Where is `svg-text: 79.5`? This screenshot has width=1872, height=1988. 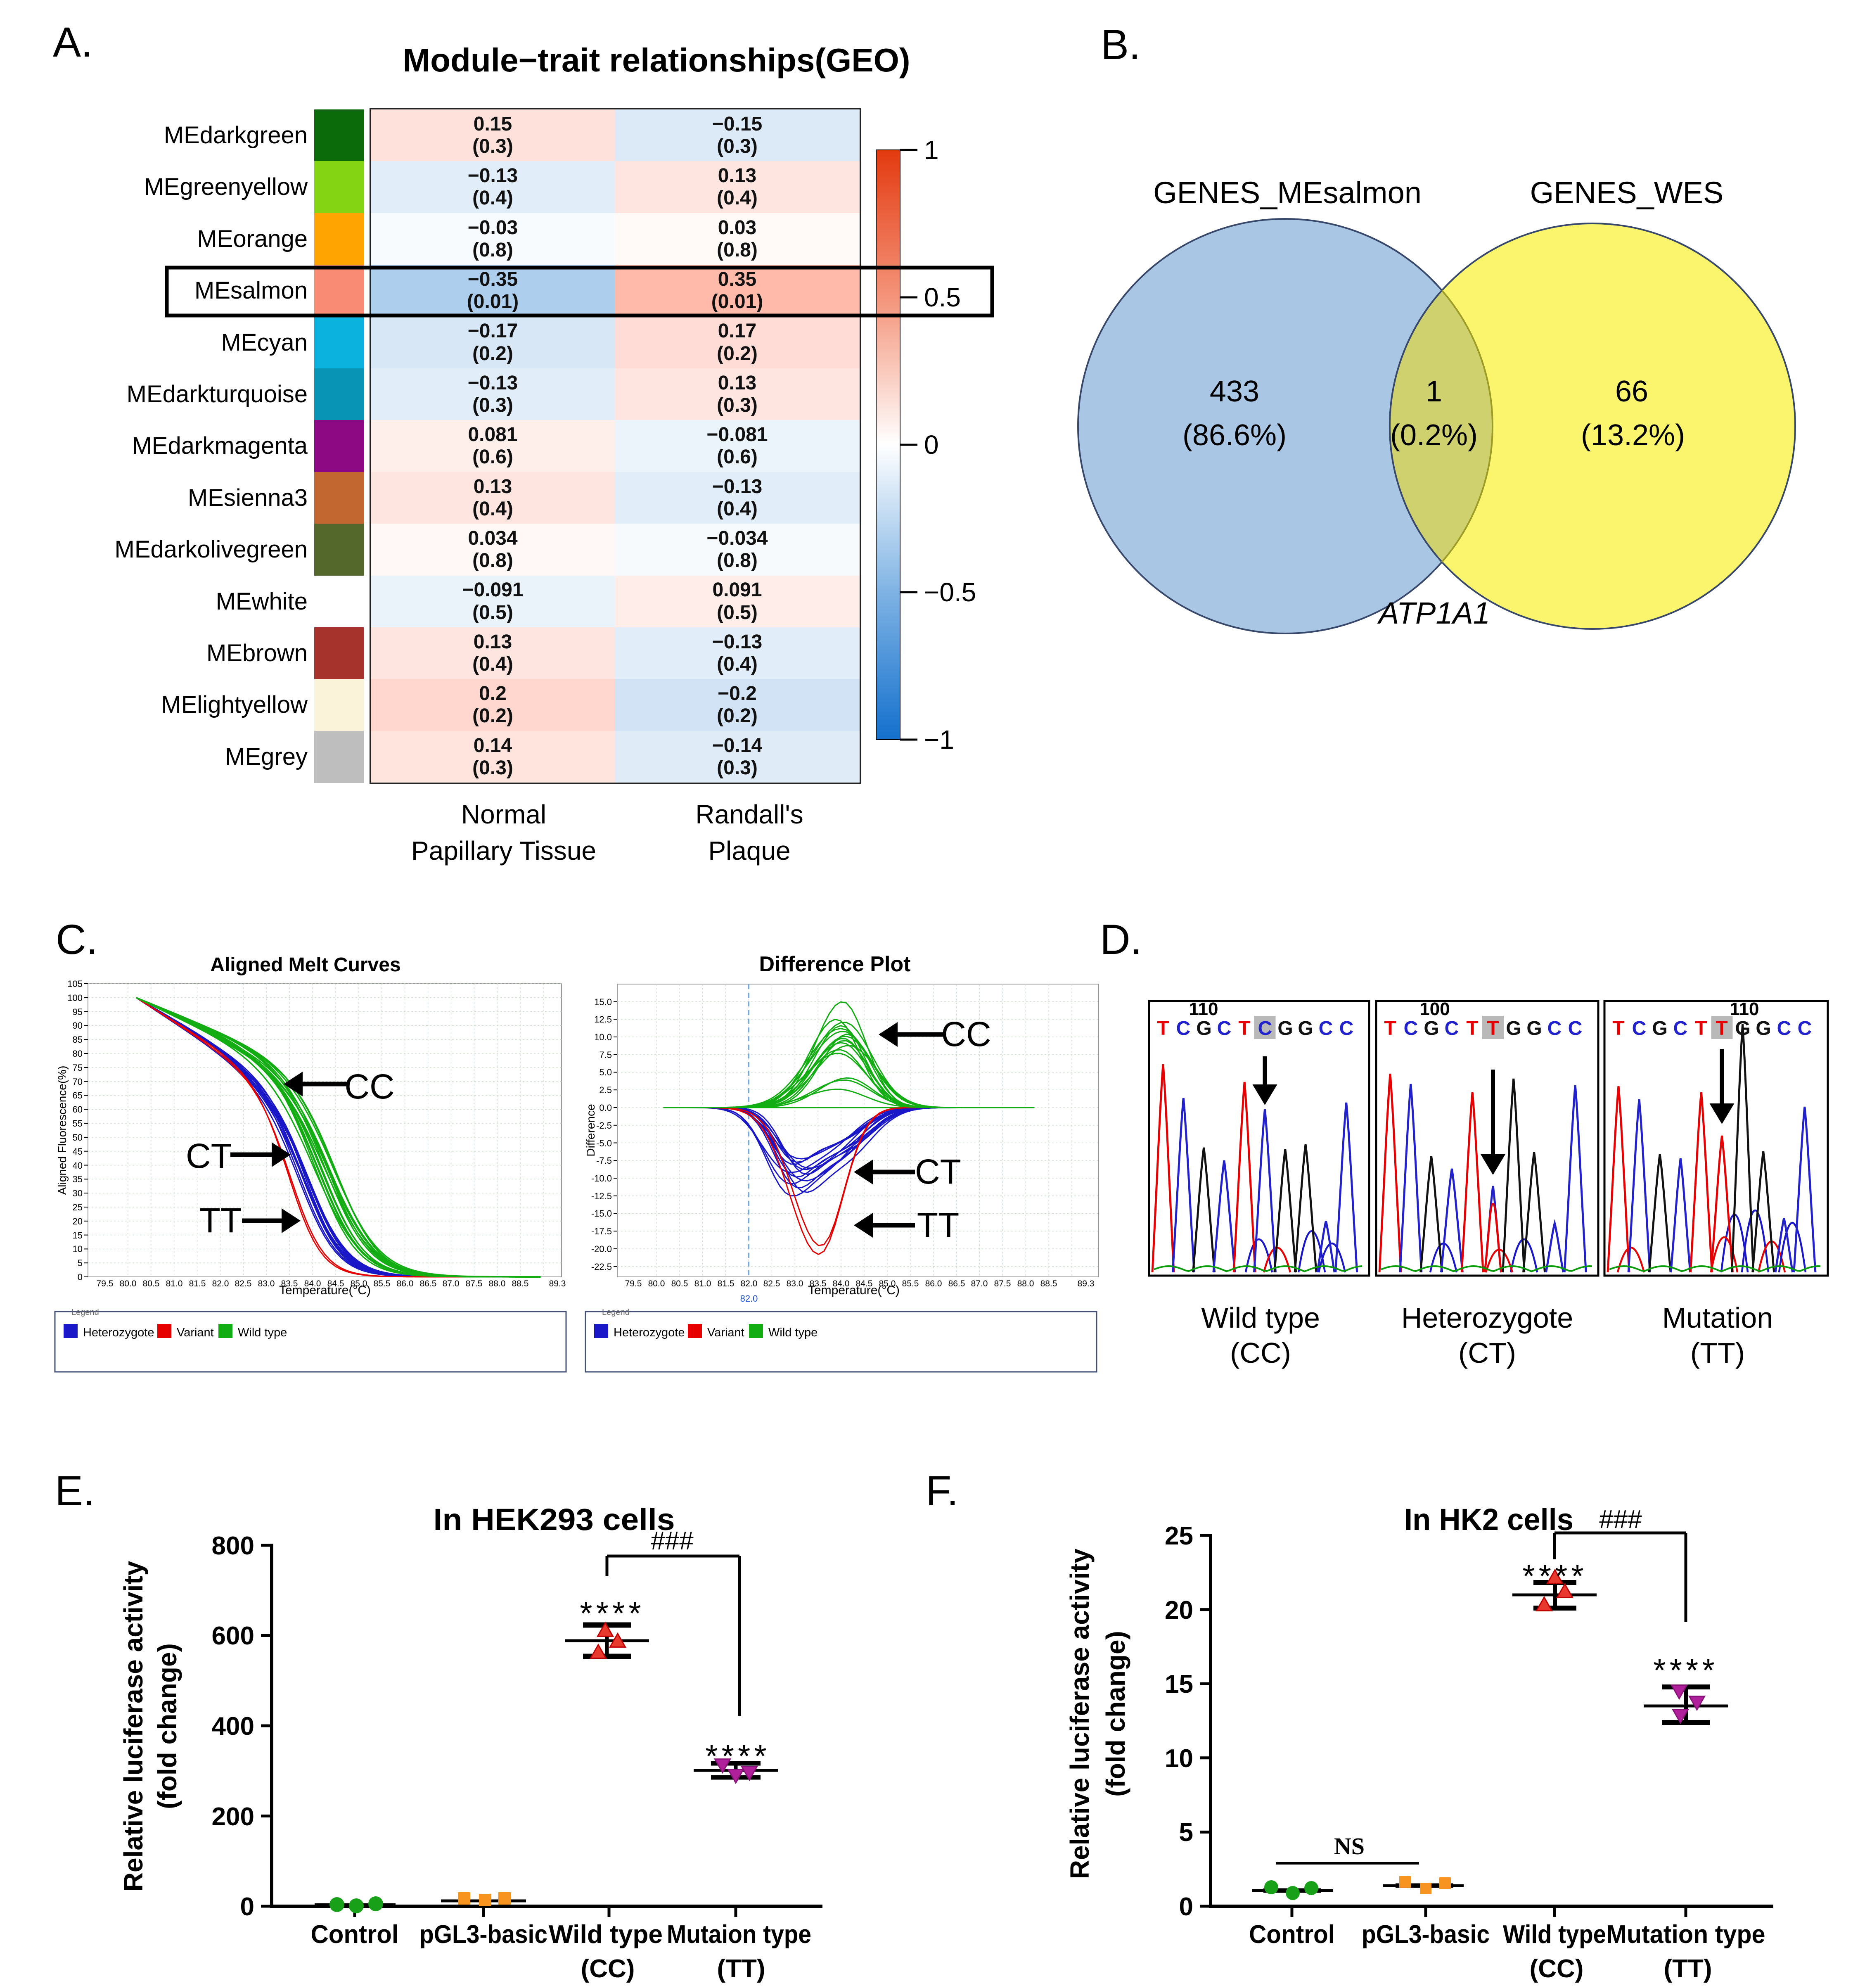
svg-text: 79.5 is located at coordinates (105, 1284).